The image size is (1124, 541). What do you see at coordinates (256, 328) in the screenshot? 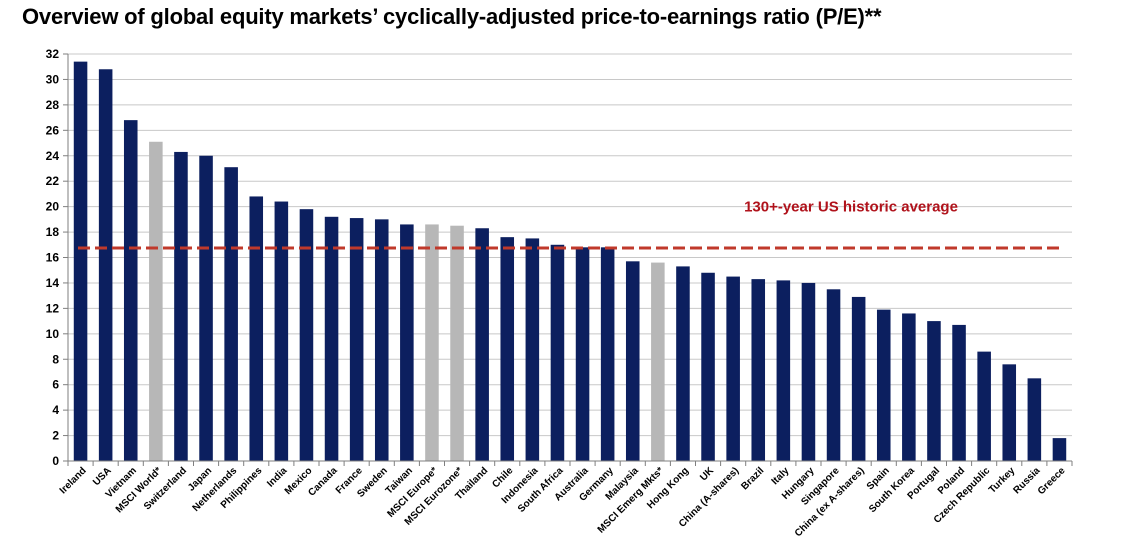
I see `bar-philippines` at bounding box center [256, 328].